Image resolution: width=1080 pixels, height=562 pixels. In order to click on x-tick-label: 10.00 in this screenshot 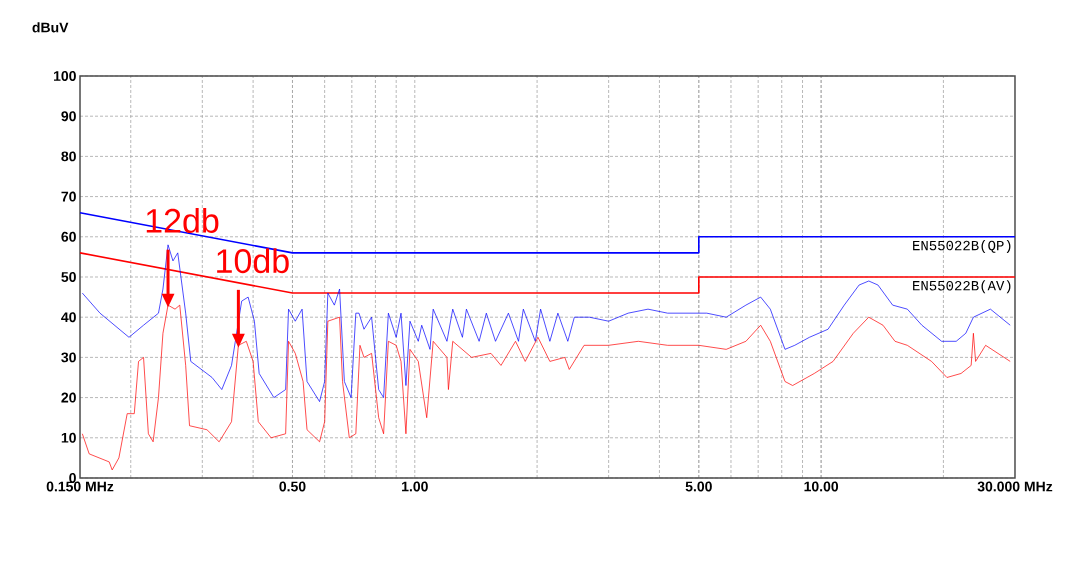, I will do `click(821, 486)`.